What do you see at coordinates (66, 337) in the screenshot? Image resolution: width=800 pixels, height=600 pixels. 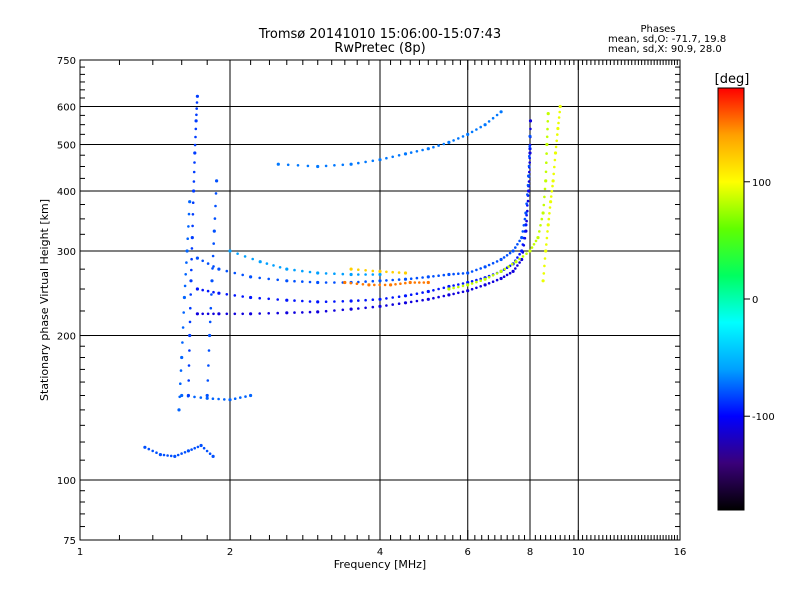 I see `y-tick-label: 200` at bounding box center [66, 337].